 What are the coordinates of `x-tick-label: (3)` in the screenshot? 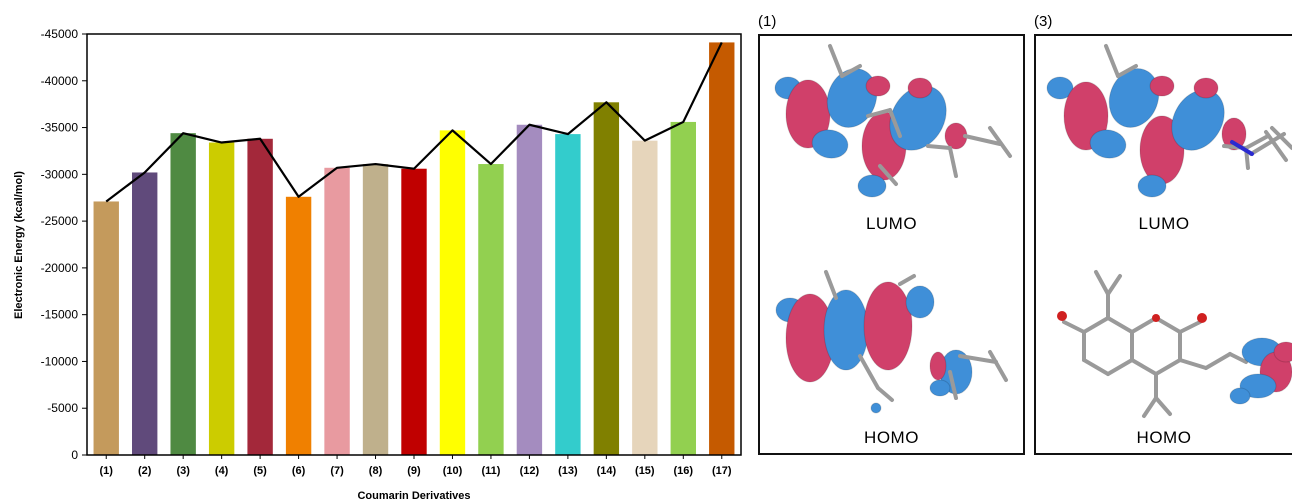 It's located at (183, 471).